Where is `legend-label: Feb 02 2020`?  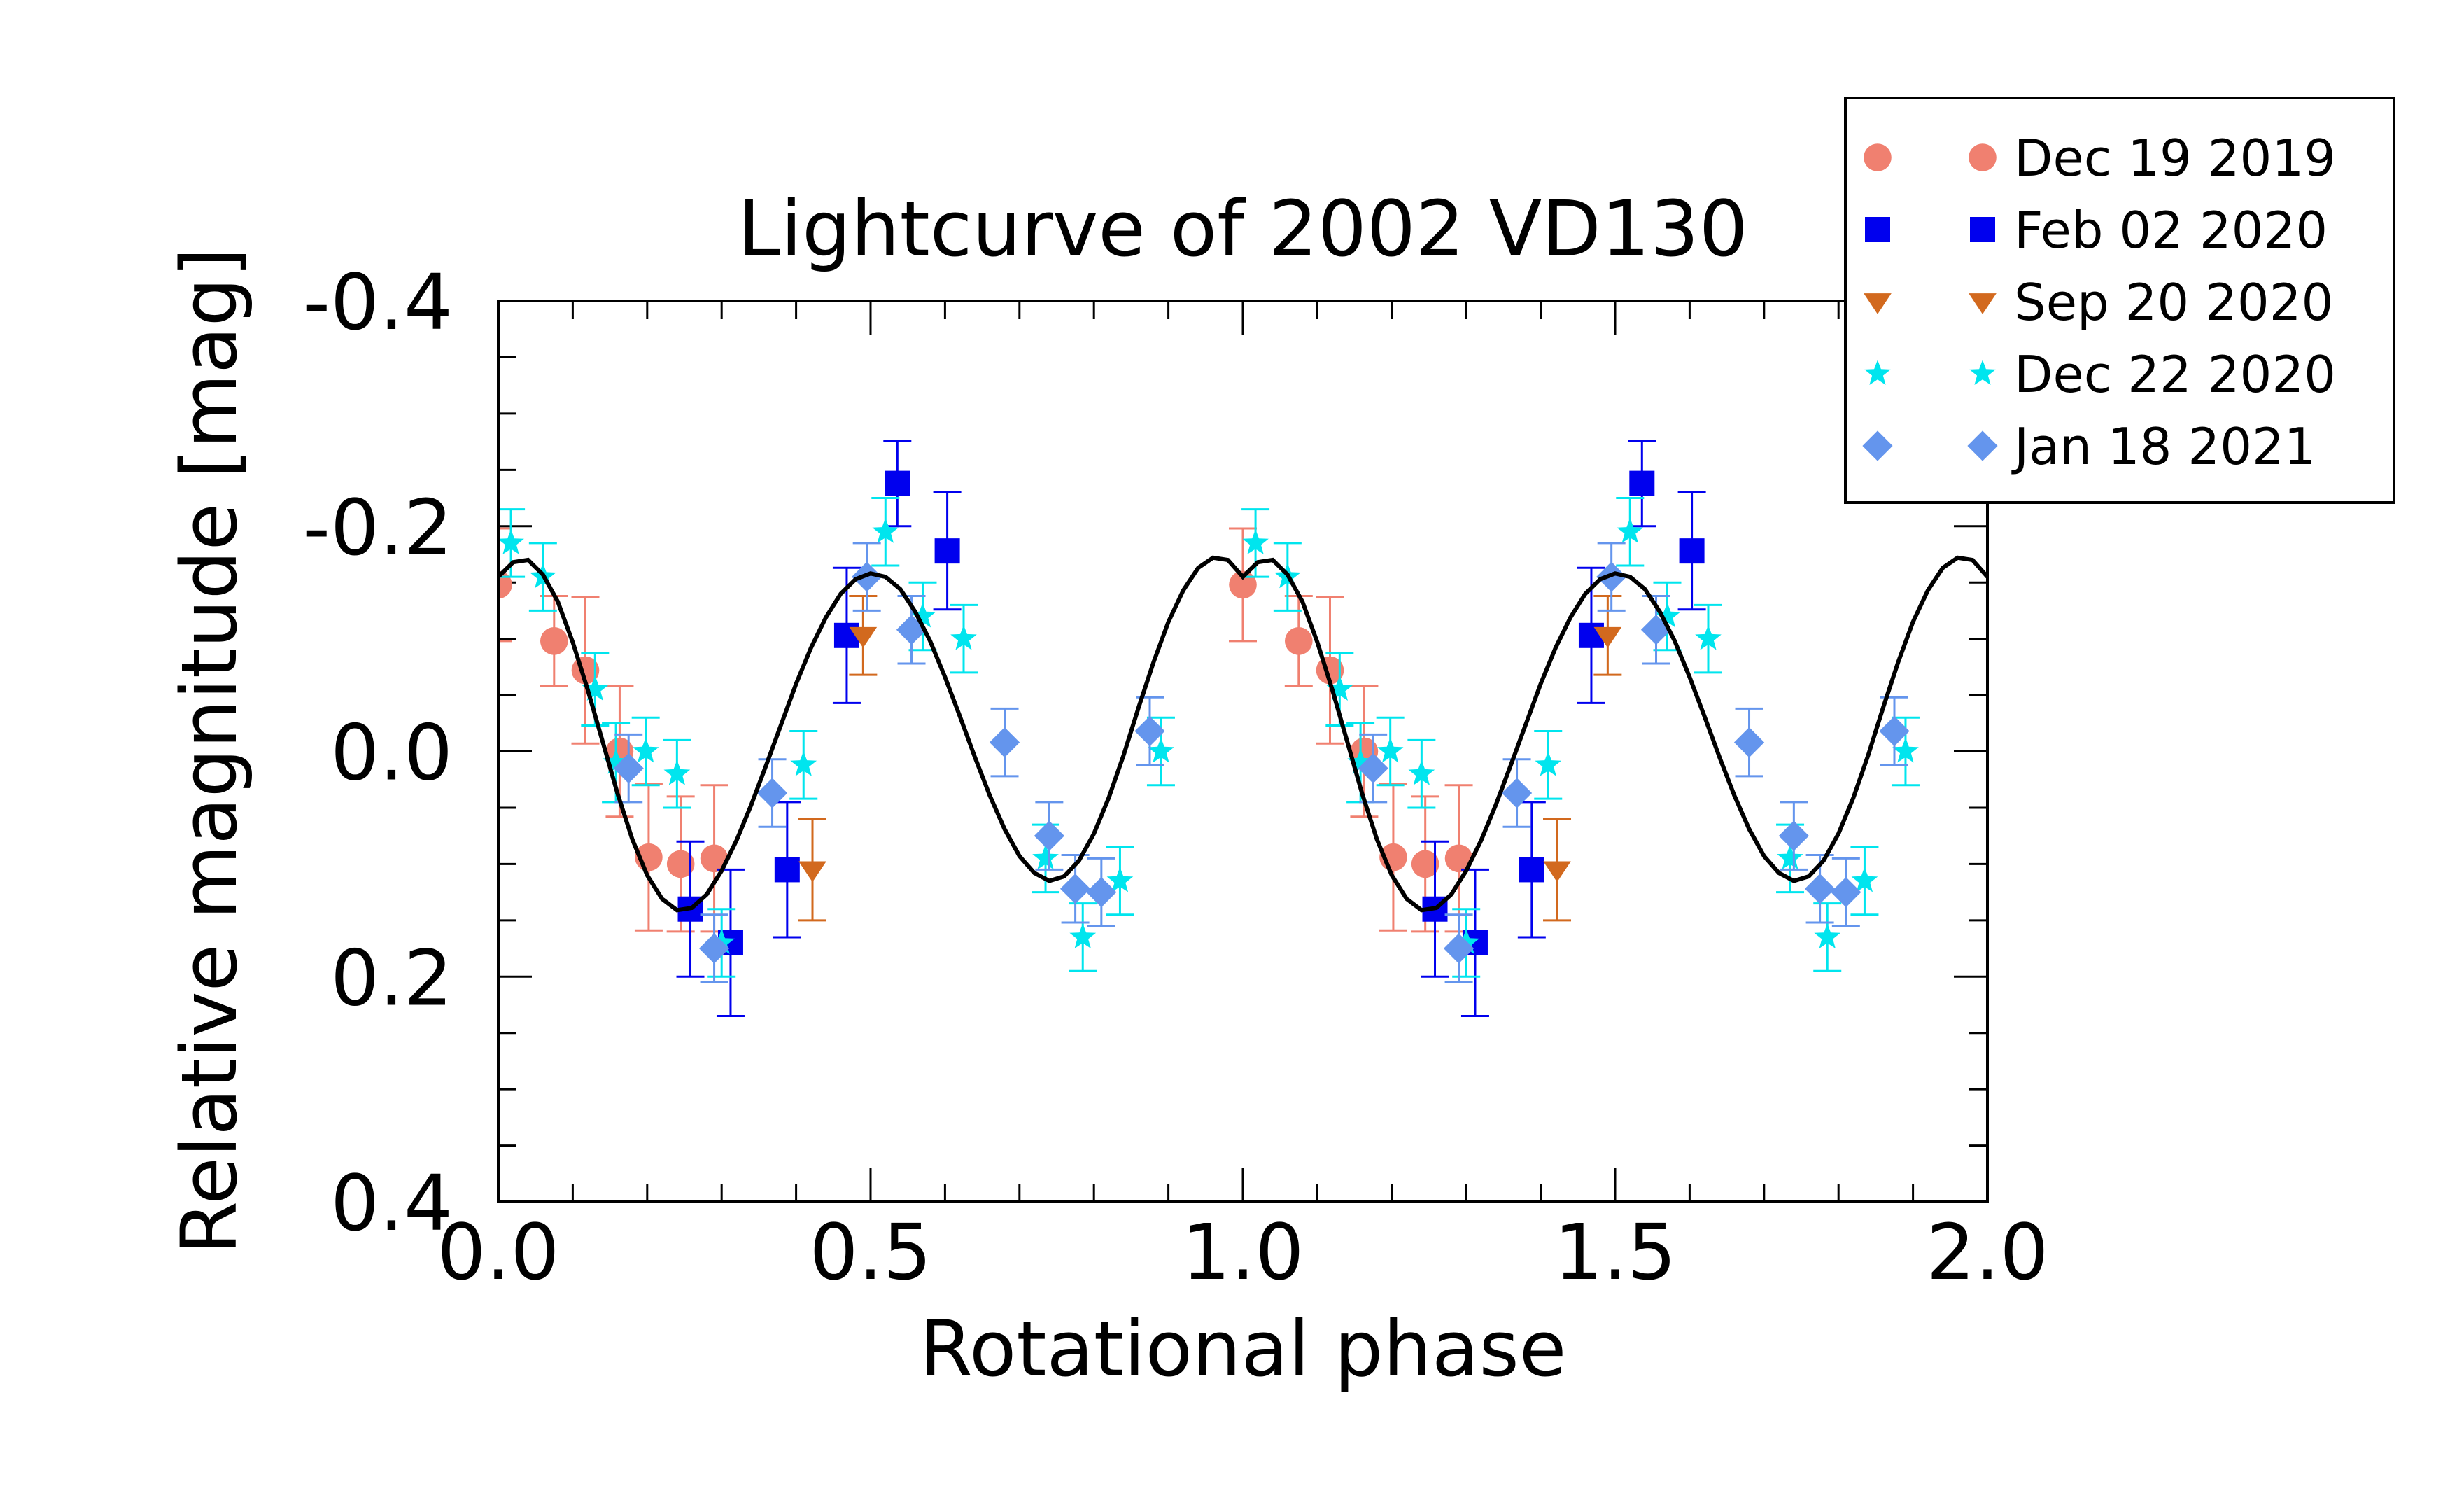
legend-label: Feb 02 2020 is located at coordinates (2171, 230).